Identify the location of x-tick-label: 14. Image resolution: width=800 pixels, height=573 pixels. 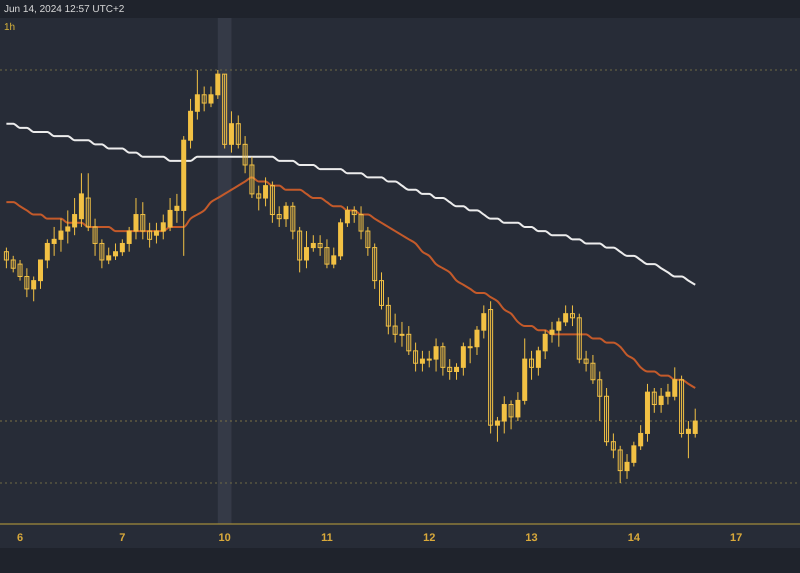
(634, 538).